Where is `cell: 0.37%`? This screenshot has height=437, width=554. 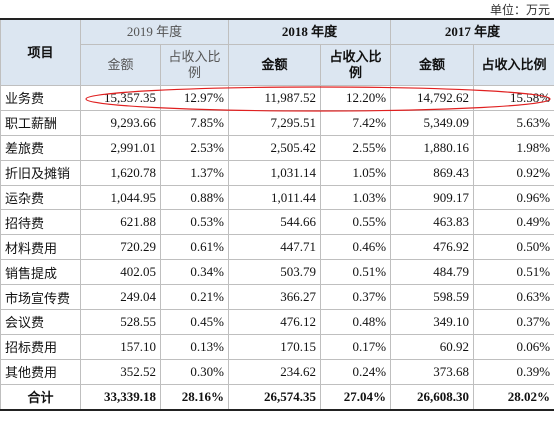 cell: 0.37% is located at coordinates (513, 322).